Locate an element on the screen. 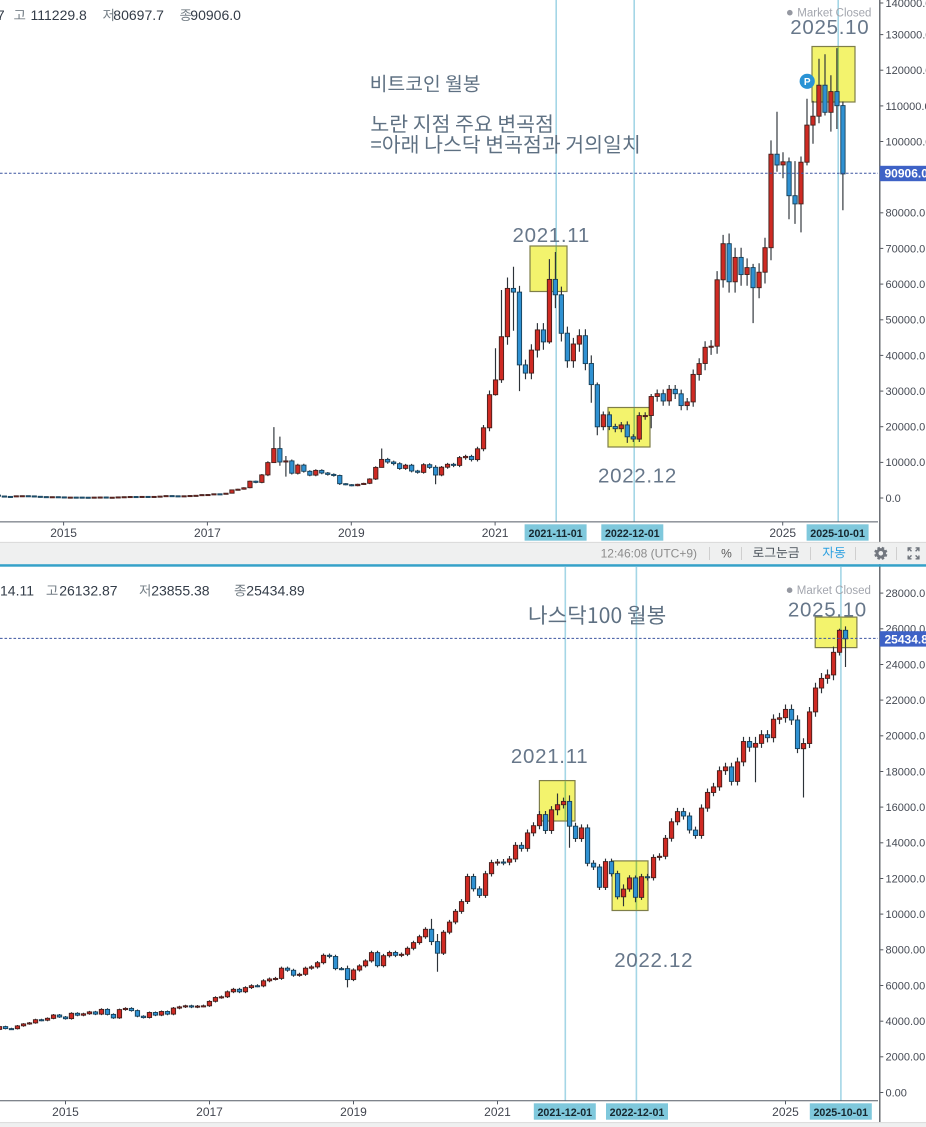 Image resolution: width=926 pixels, height=1127 pixels. svg-text: 28000.0 is located at coordinates (906, 594).